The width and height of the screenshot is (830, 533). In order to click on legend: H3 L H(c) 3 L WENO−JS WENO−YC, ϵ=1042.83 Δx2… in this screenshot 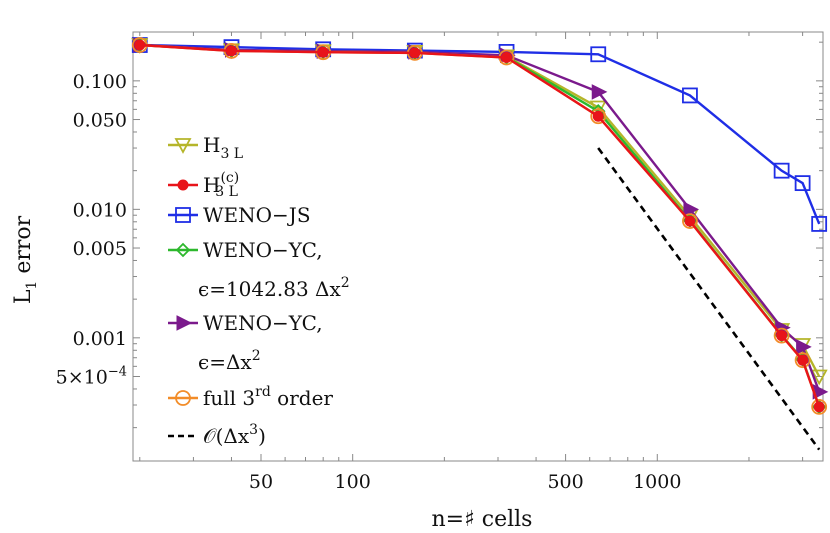, I will do `click(259, 290)`.